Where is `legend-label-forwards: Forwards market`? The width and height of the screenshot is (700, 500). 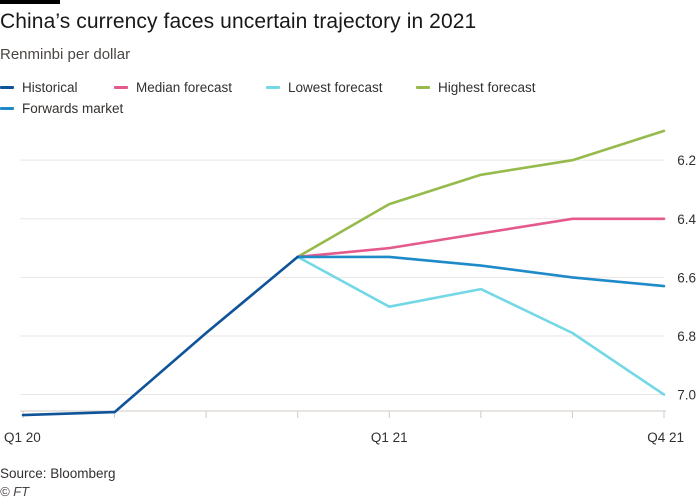
legend-label-forwards: Forwards market is located at coordinates (73, 108).